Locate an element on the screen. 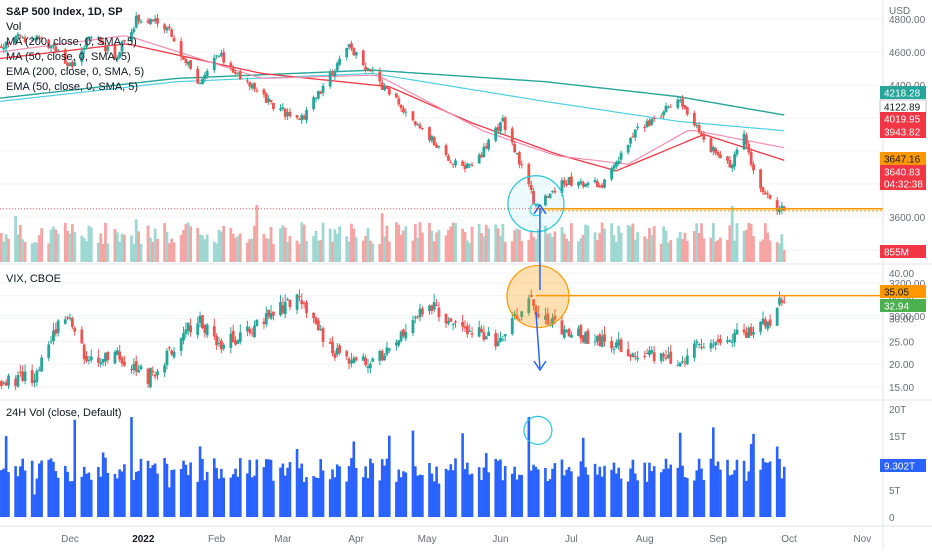 This screenshot has height=555, width=932. x-tick: Aug is located at coordinates (645, 539).